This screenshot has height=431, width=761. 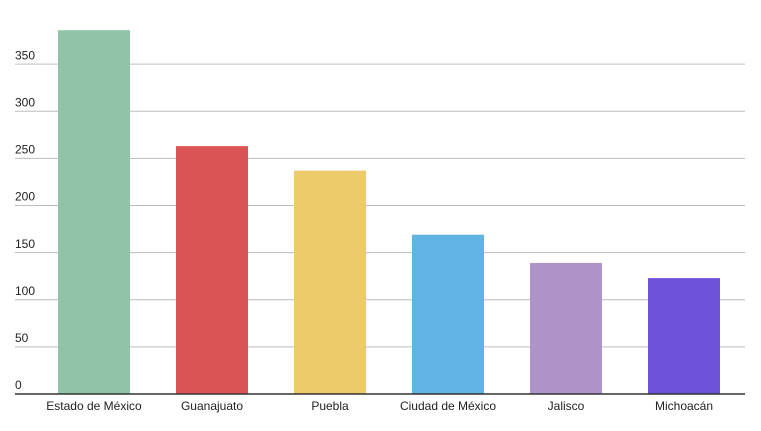 I want to click on x-tick-label: Estado de México, so click(x=94, y=406).